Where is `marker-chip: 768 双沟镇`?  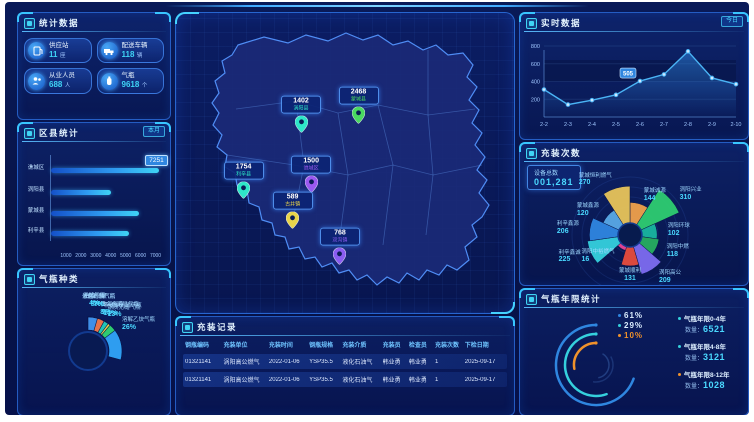 marker-chip: 768 双沟镇 is located at coordinates (339, 236).